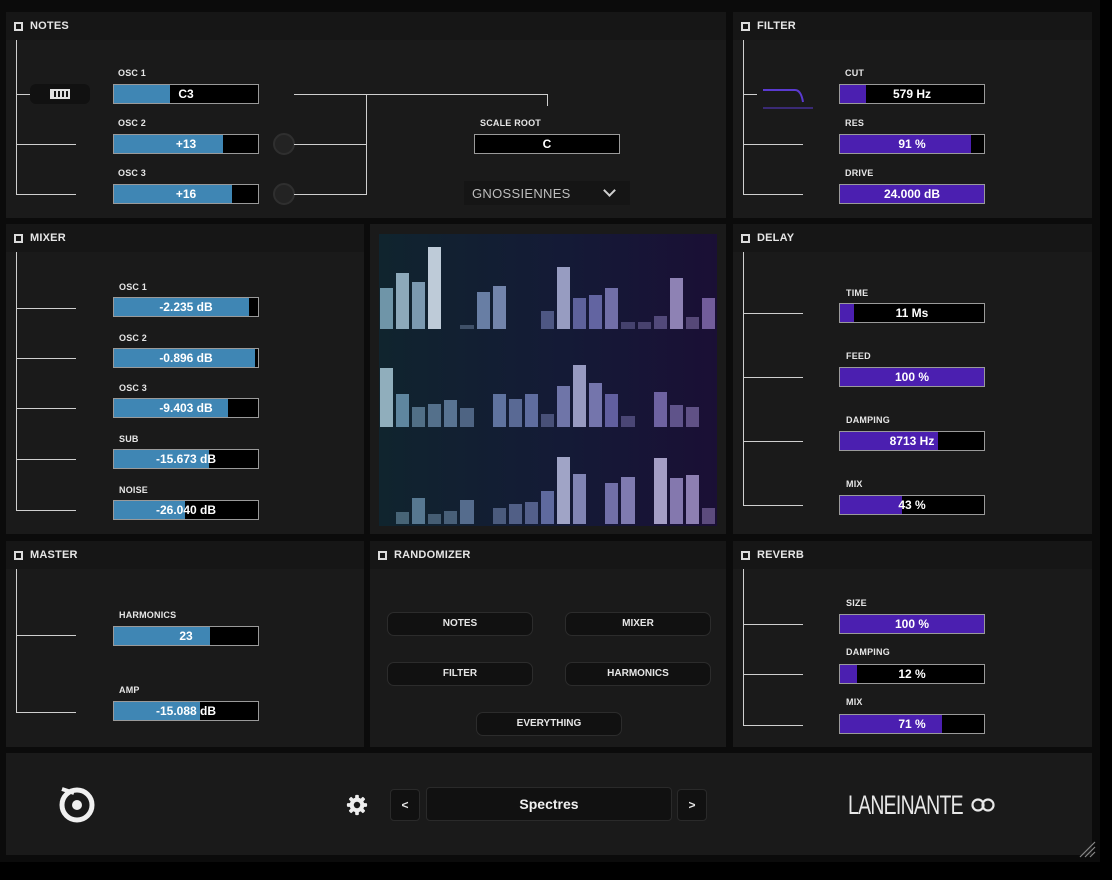 This screenshot has height=880, width=1112. I want to click on panel-title: REVERB, so click(781, 555).